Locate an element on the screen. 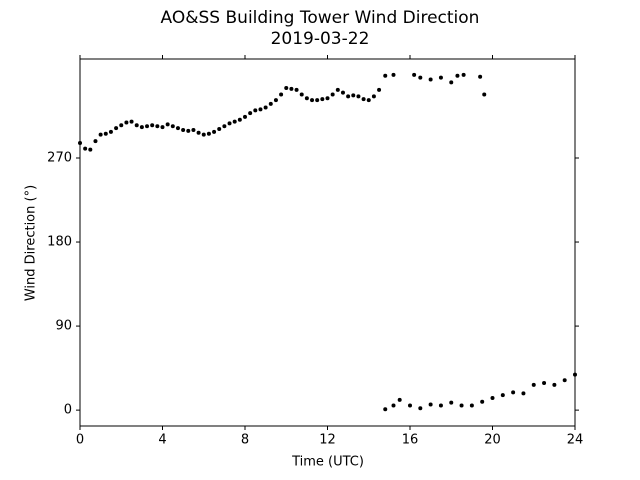 The height and width of the screenshot is (480, 640). x-tick-label: 8 is located at coordinates (245, 440).